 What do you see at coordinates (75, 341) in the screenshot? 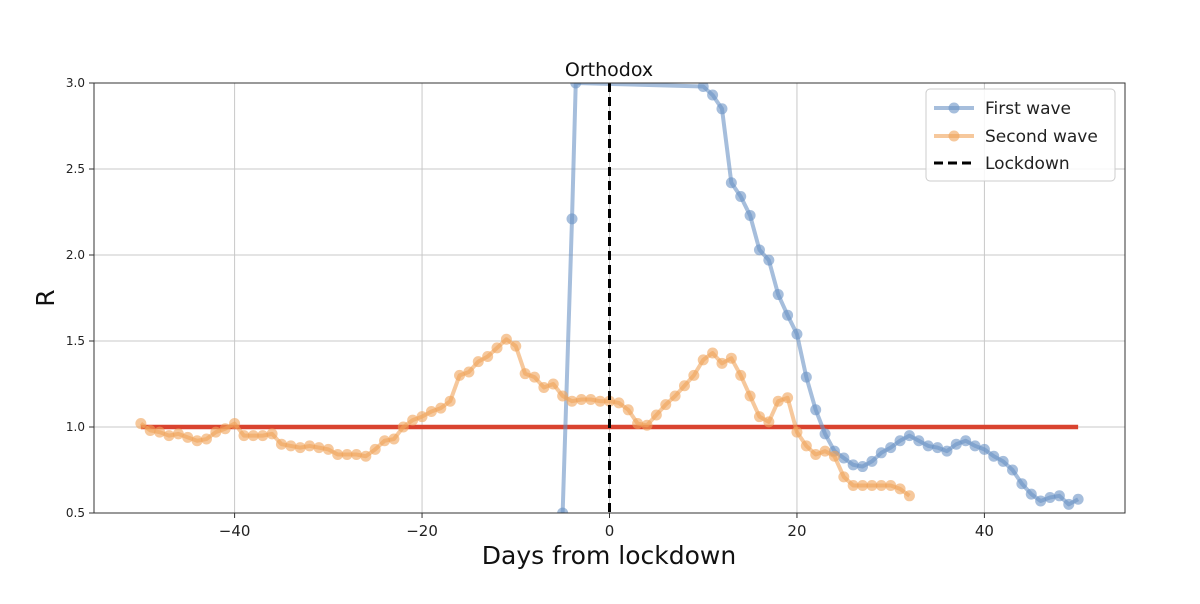
I see `y-tick-label: 1.5` at bounding box center [75, 341].